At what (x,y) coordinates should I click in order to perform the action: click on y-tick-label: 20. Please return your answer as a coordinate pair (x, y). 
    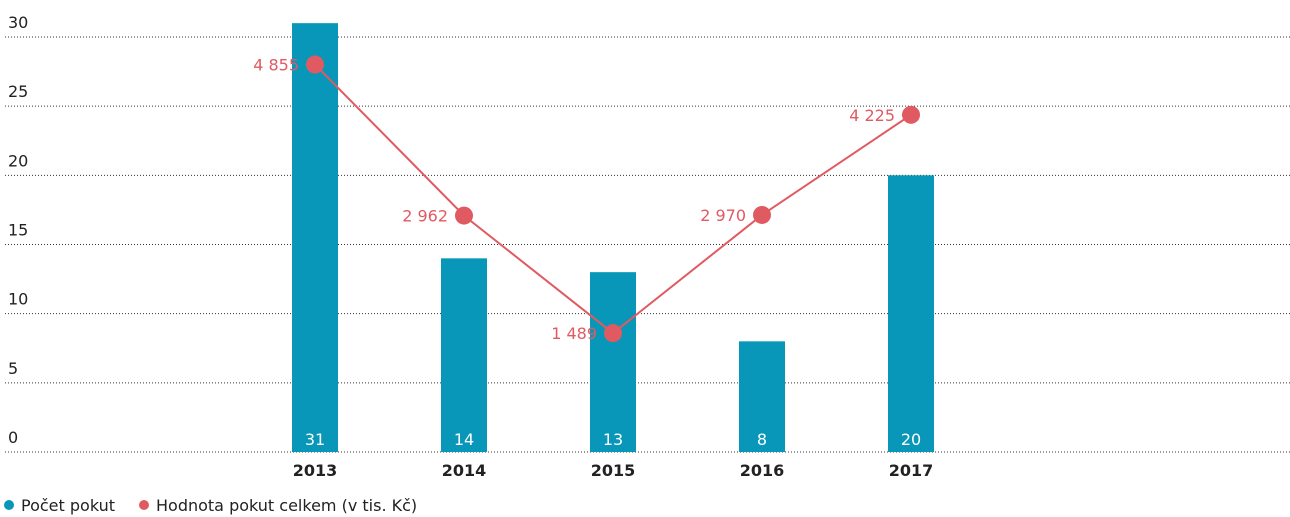
    Looking at the image, I should click on (18, 160).